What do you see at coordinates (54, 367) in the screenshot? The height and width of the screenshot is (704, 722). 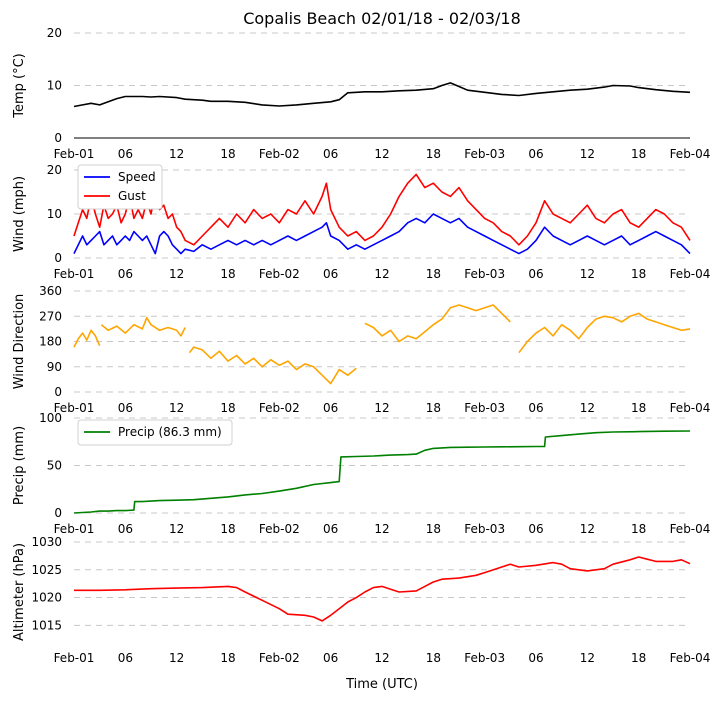 I see `wdir-ytick-label: 90` at bounding box center [54, 367].